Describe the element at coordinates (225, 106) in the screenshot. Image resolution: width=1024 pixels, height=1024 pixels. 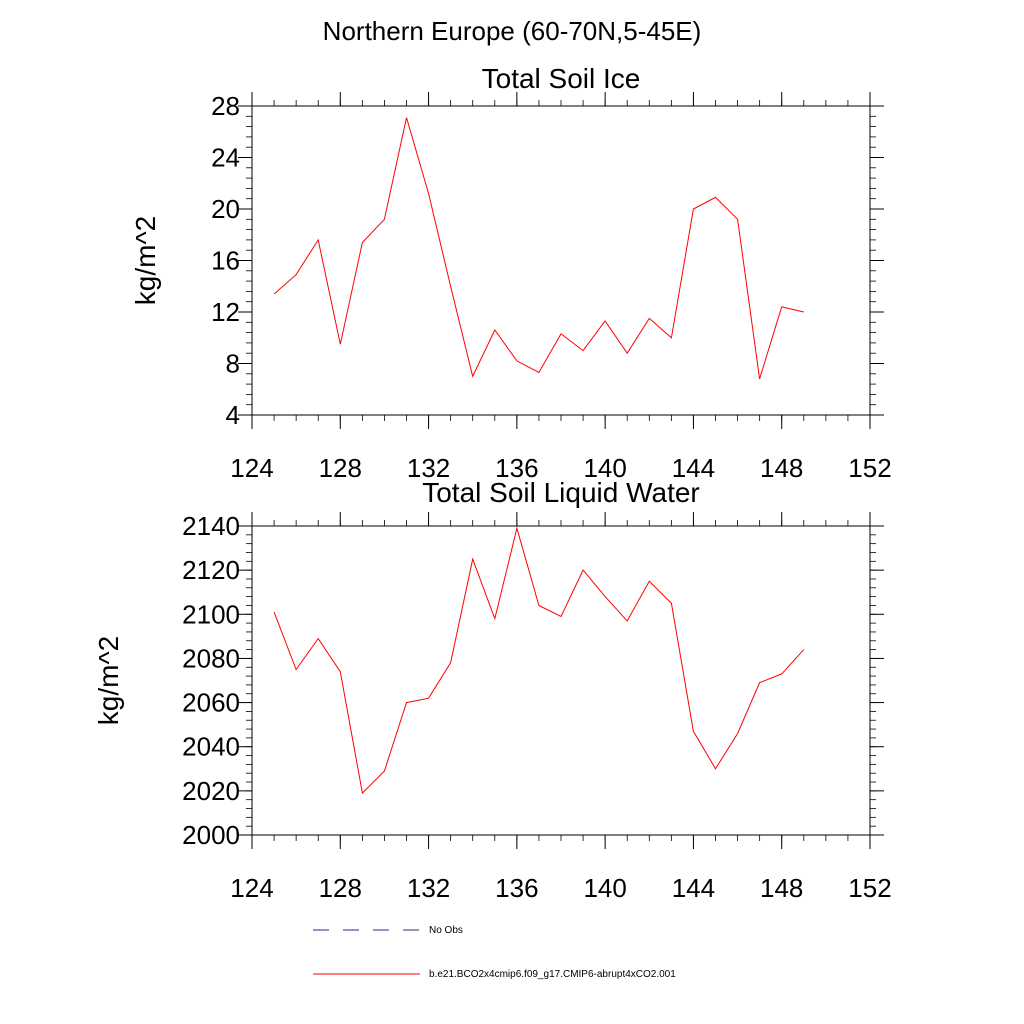
I see `y-tick-label: 28` at that location.